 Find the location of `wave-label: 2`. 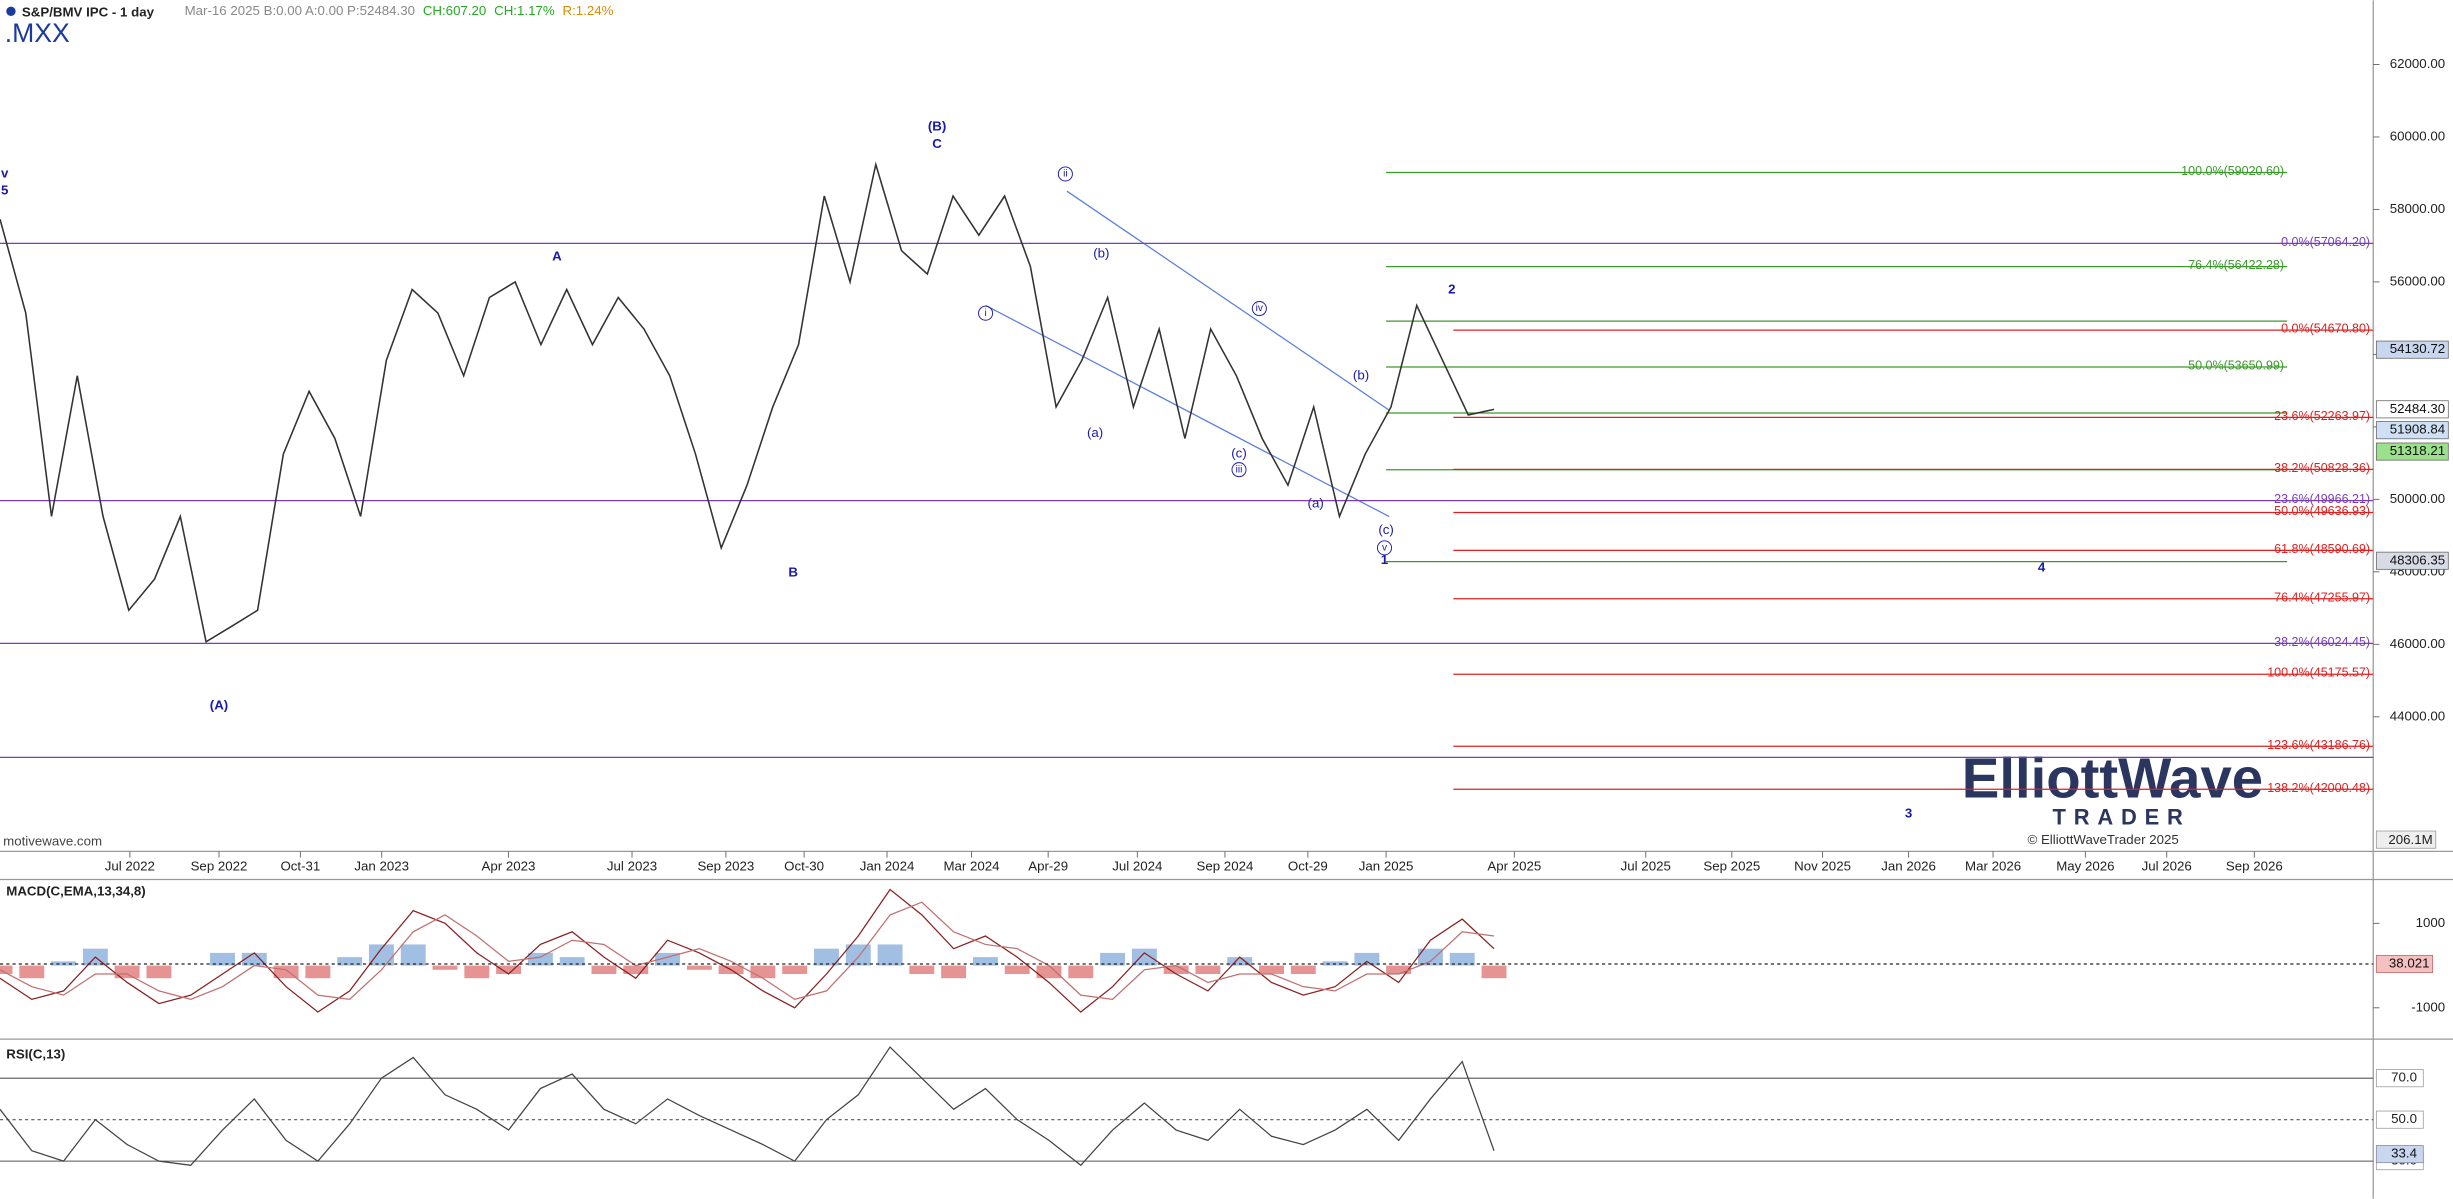

wave-label: 2 is located at coordinates (1451, 288).